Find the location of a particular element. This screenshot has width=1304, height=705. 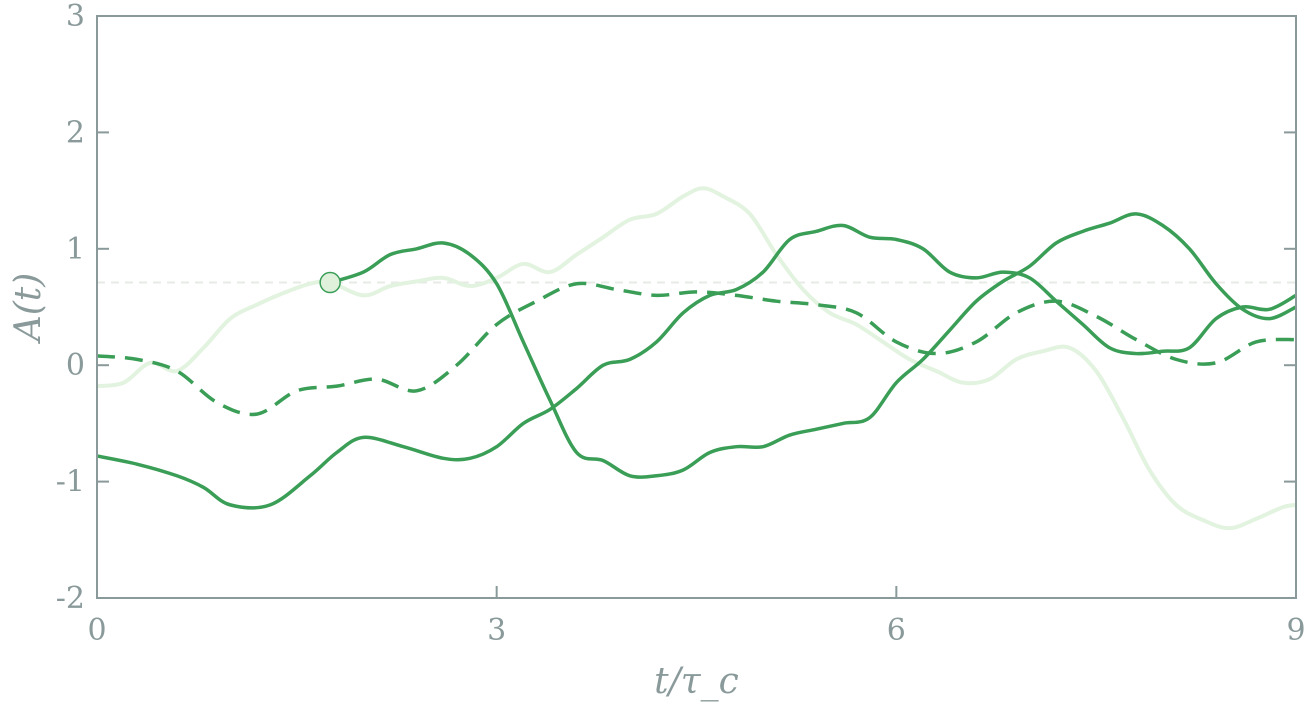

y-tick-label: 0 is located at coordinates (75, 365).